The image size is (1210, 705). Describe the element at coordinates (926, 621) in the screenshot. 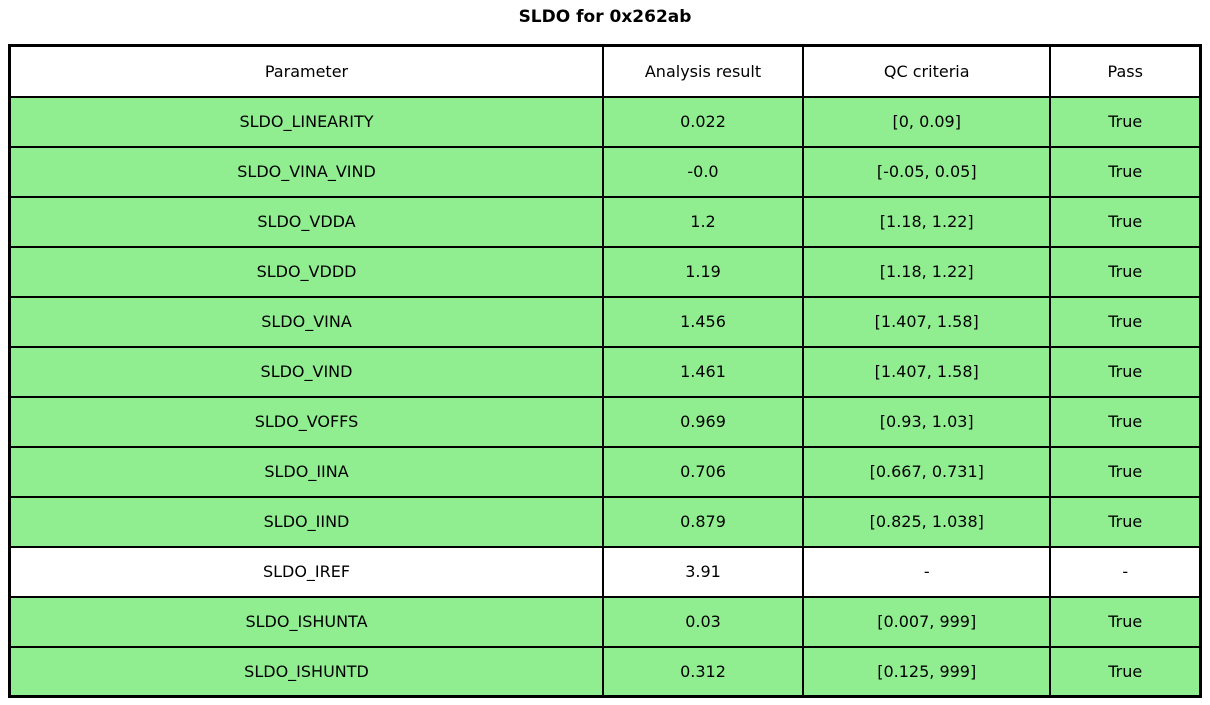

I see `cell-qc_criteria: [0.007, 999]` at that location.